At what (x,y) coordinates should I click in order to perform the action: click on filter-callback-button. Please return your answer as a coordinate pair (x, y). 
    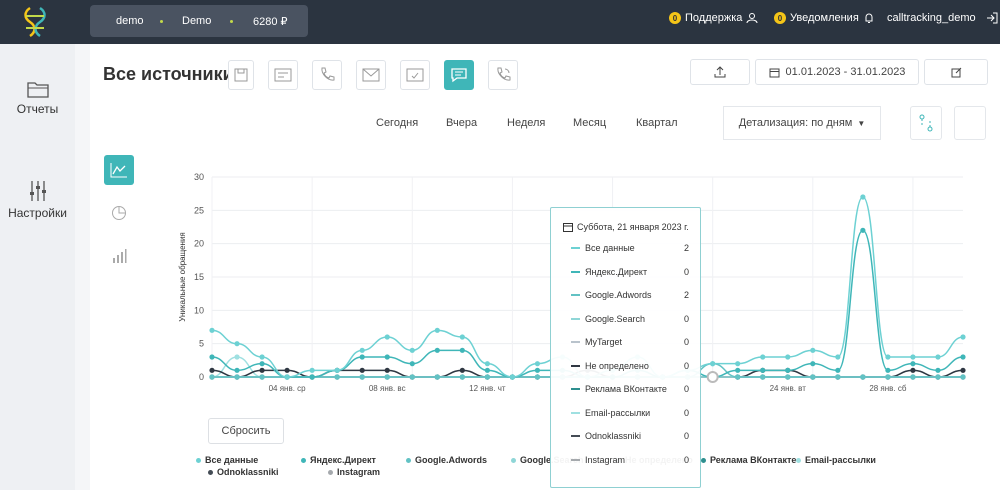
    Looking at the image, I should click on (503, 75).